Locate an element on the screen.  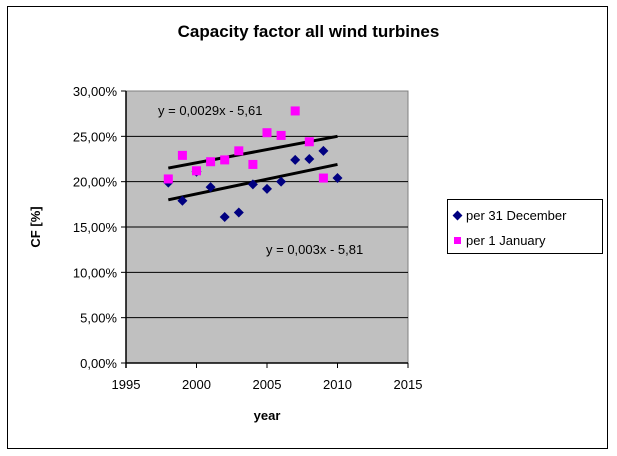
y-axis-title: CF [%] is located at coordinates (35, 226).